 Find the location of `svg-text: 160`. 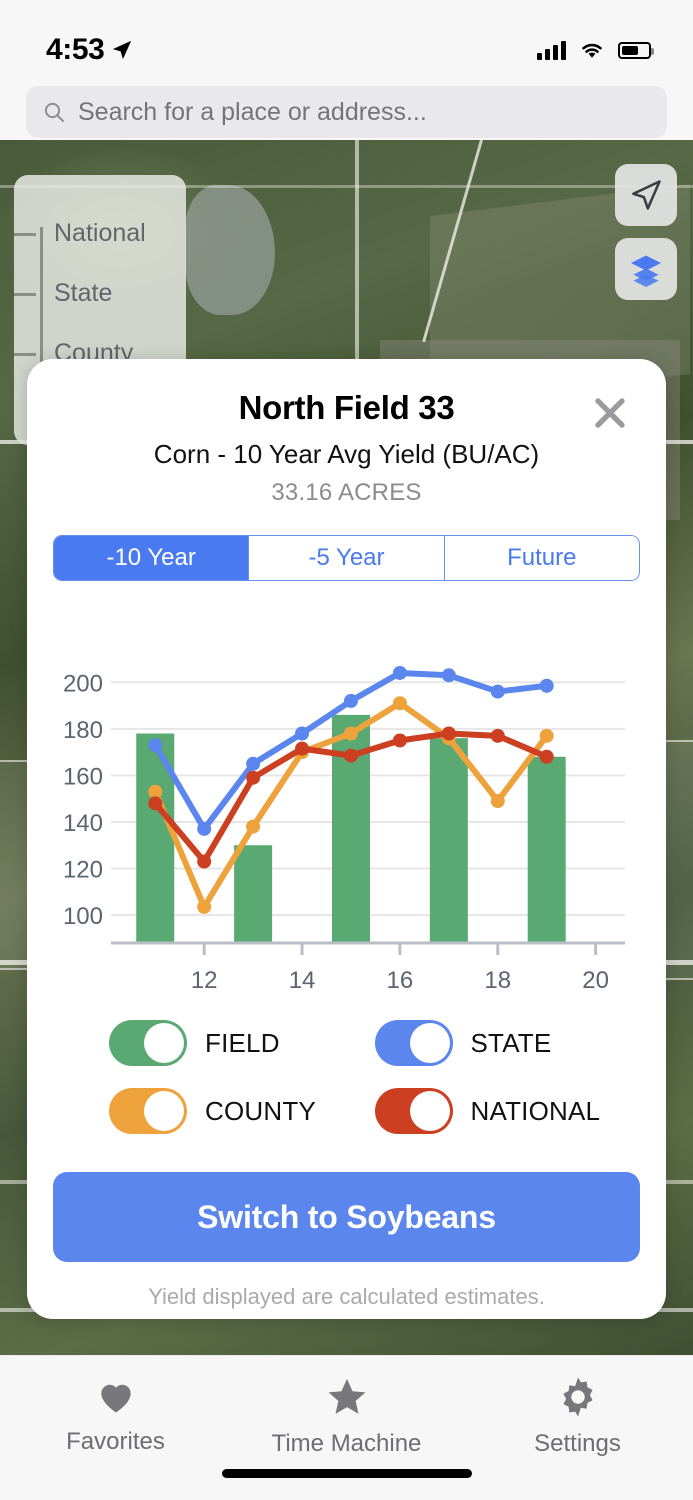

svg-text: 160 is located at coordinates (83, 776).